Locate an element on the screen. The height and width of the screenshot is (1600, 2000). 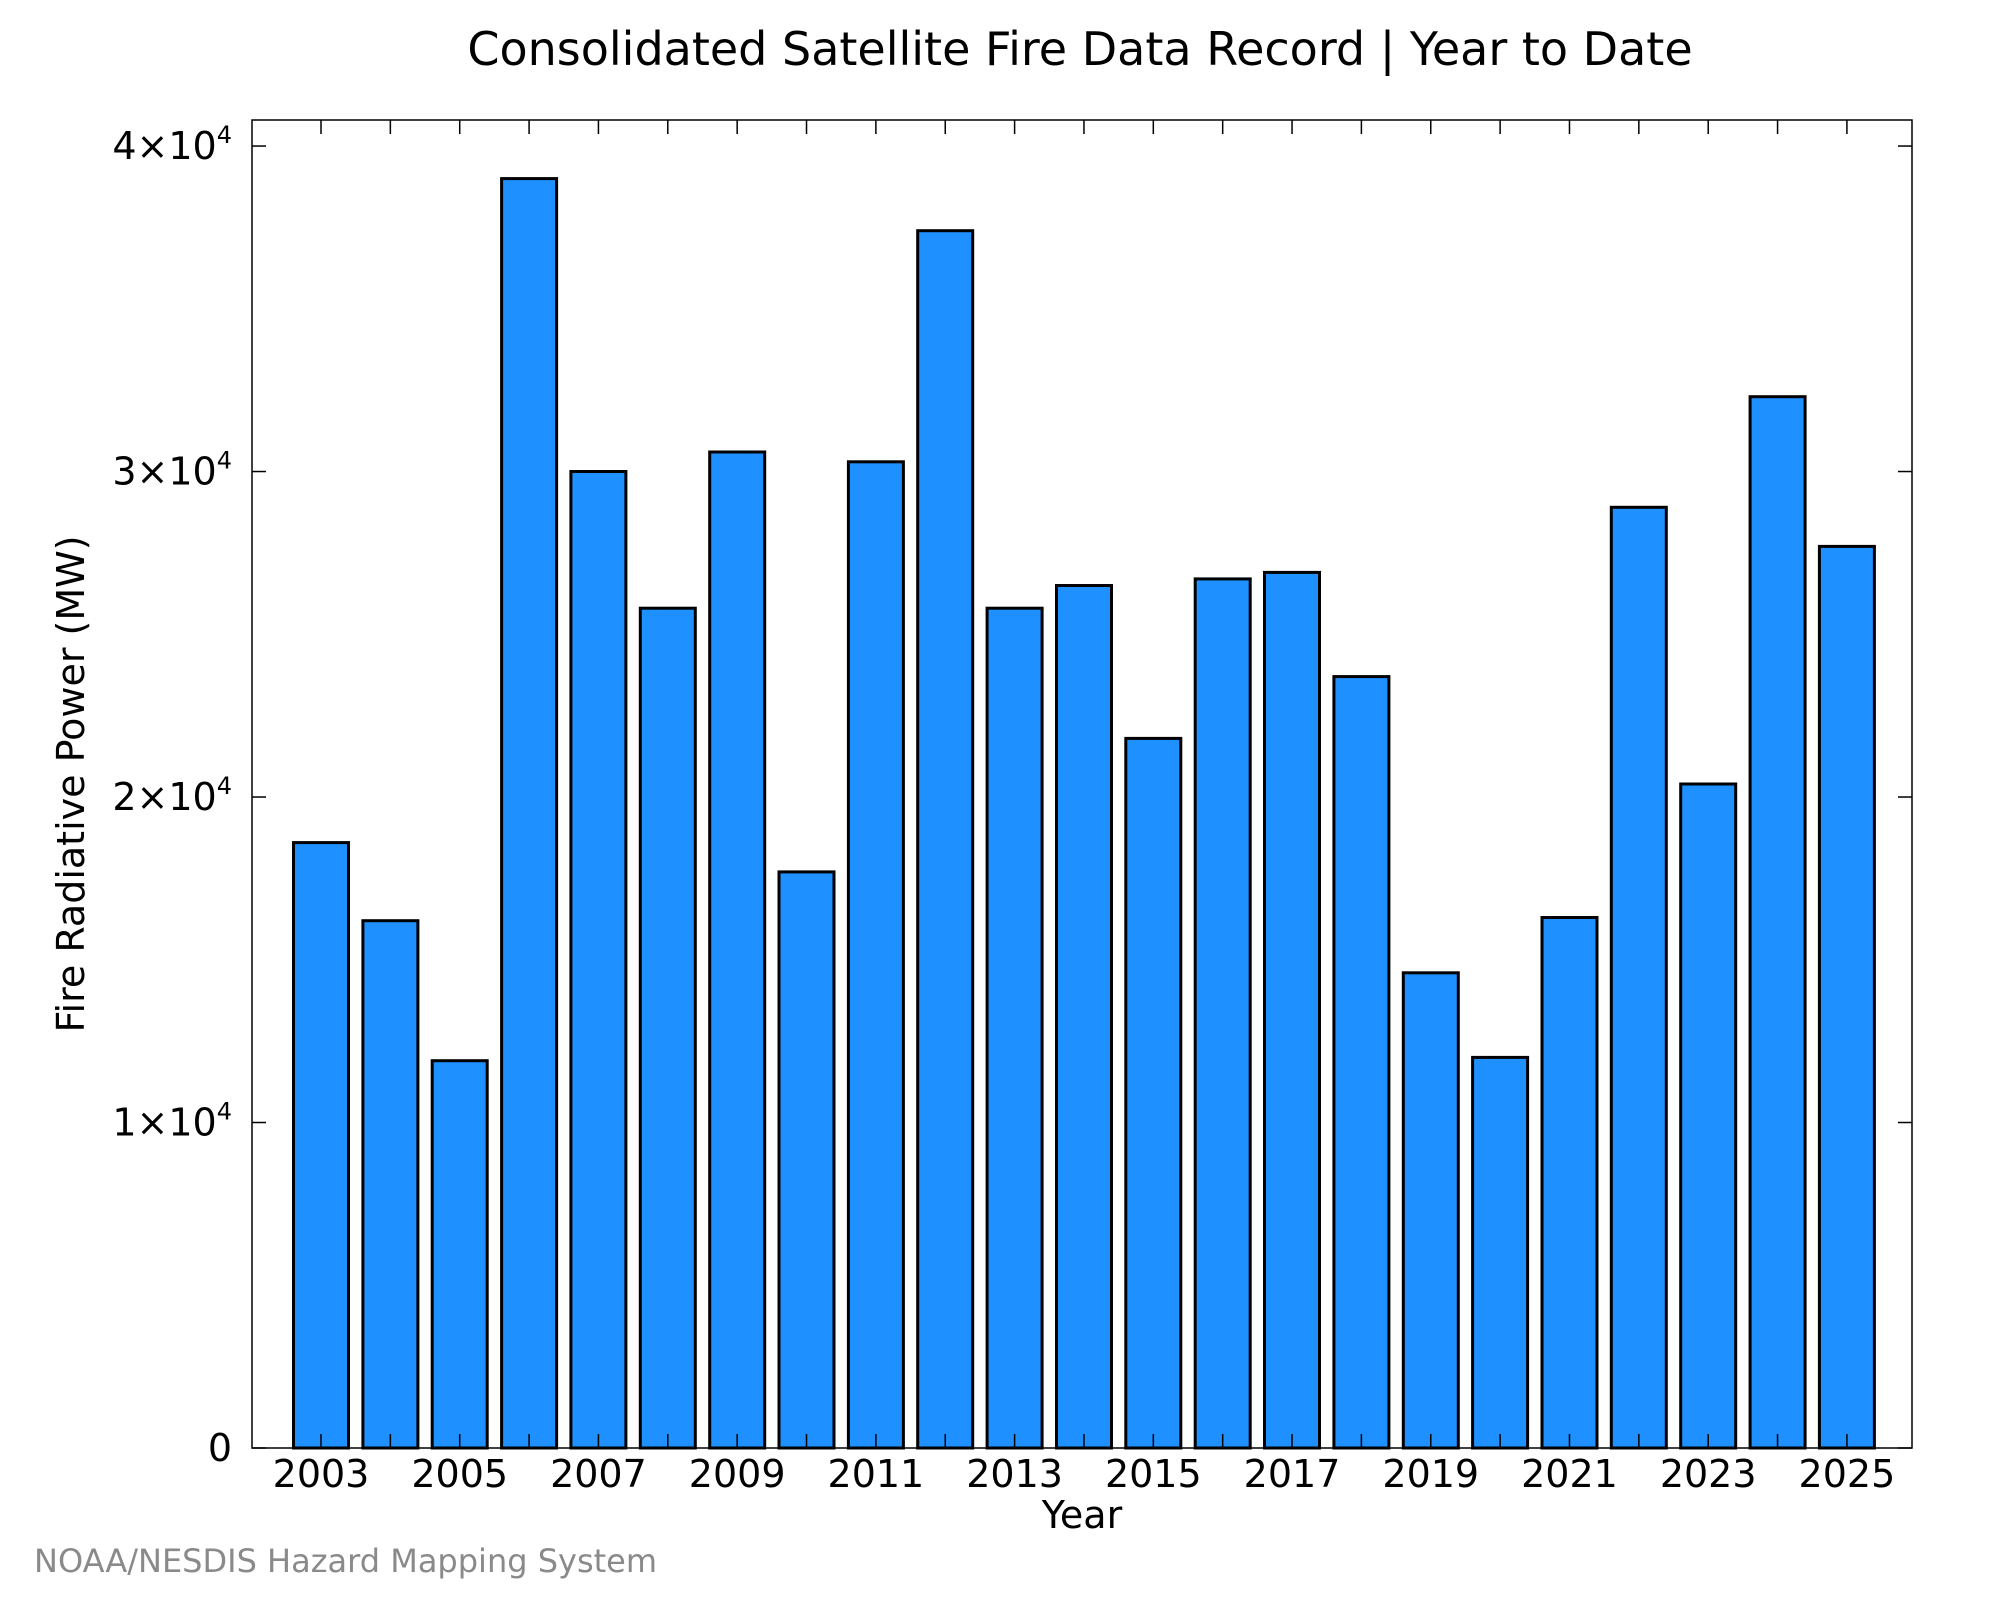
x-tick-label-2021: 2021 is located at coordinates (1569, 1474).